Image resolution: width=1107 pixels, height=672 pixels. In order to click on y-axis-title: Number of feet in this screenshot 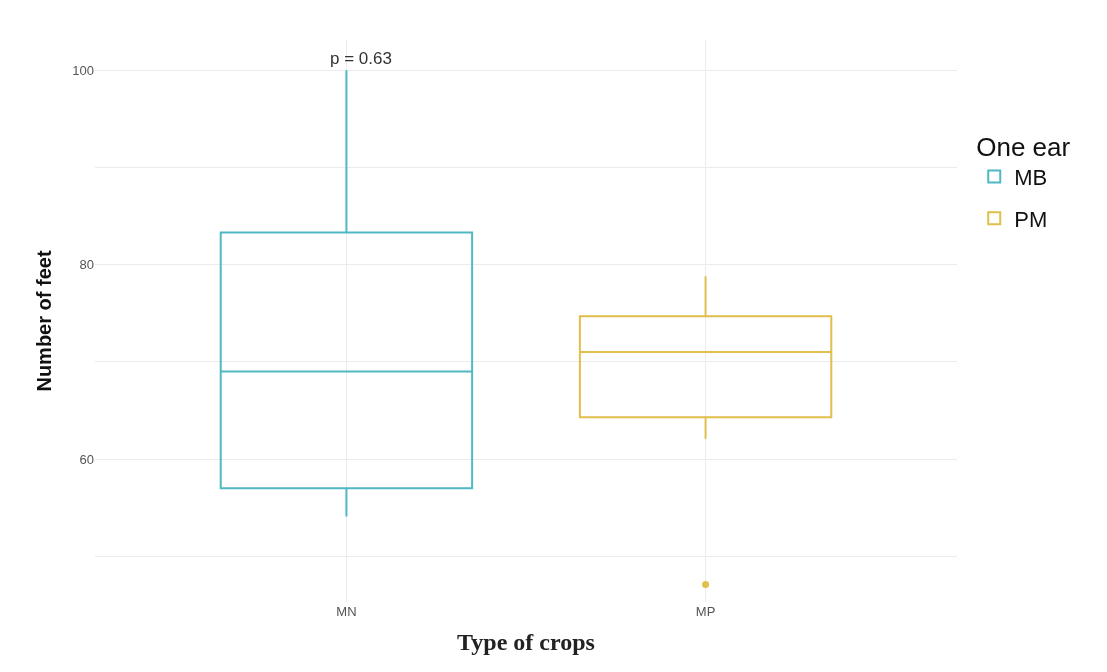, I will do `click(43, 321)`.